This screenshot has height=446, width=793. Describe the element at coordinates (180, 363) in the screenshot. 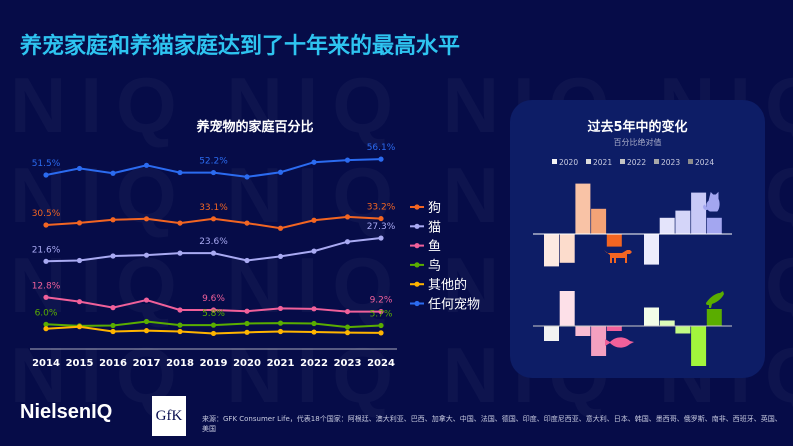

I see `x-tick-label: 2018` at that location.